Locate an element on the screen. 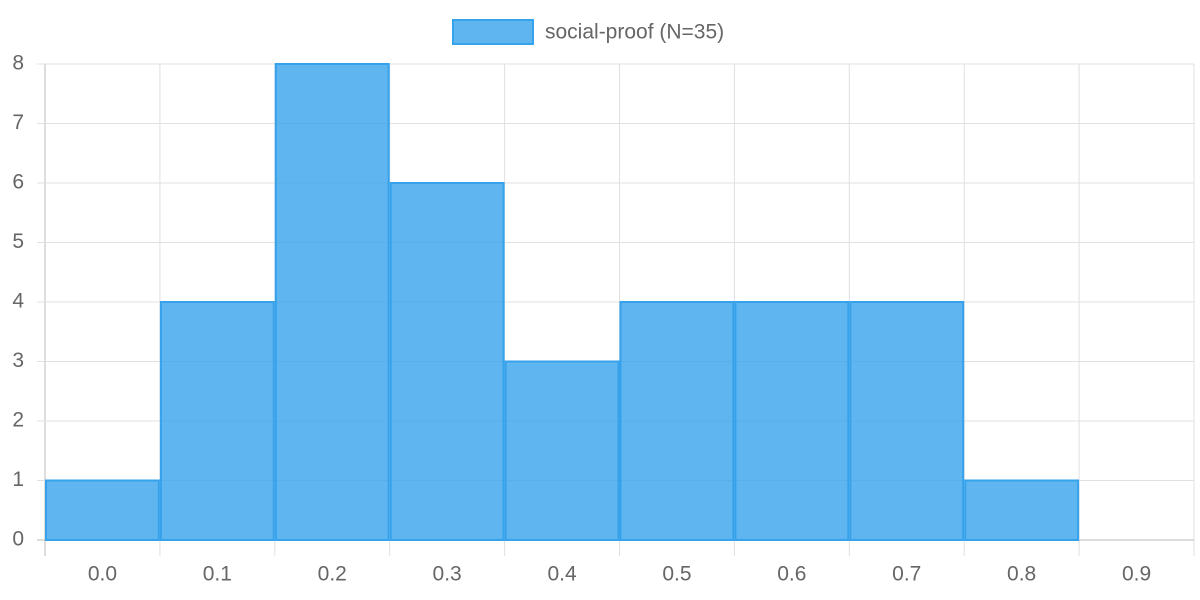 The width and height of the screenshot is (1200, 600). legend-label: social-proof (N=35) is located at coordinates (634, 32).